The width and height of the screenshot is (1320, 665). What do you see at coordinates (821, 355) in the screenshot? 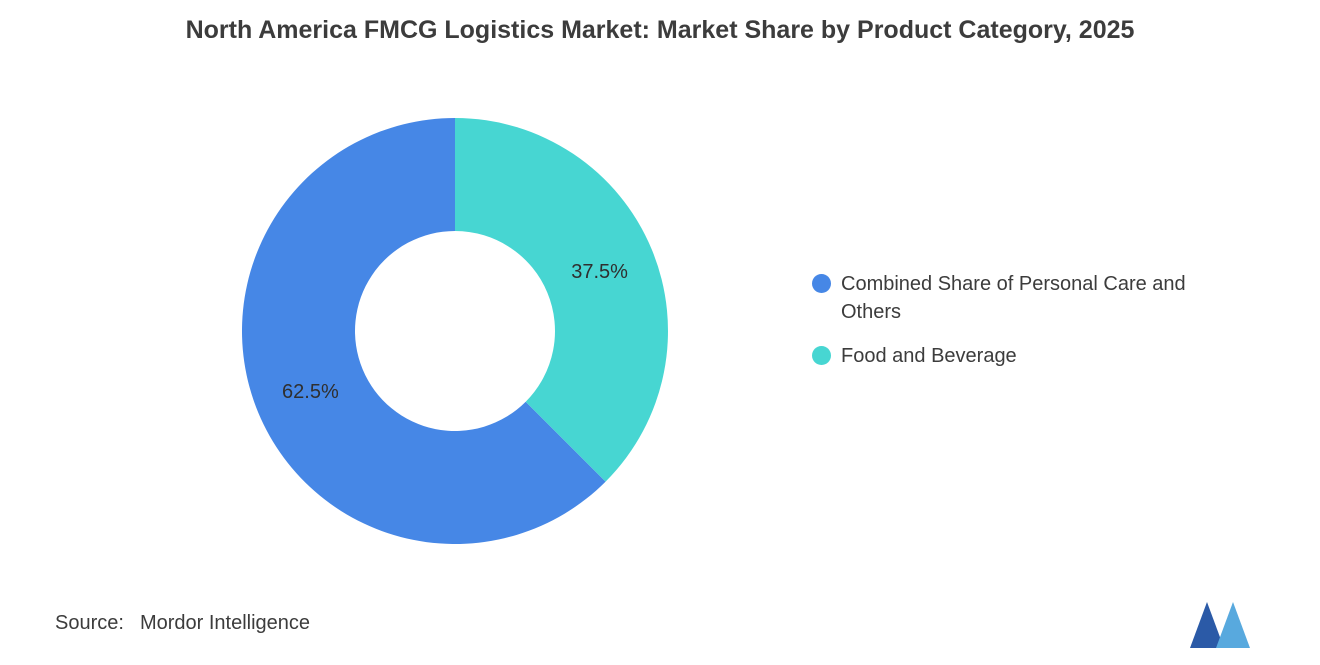
I see `legend-swatch-teal` at bounding box center [821, 355].